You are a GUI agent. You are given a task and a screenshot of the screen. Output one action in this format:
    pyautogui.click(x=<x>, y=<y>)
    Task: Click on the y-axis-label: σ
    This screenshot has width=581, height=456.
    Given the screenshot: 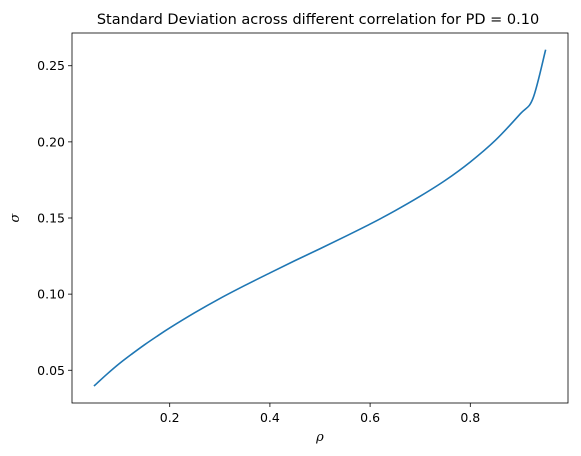 What is the action you would take?
    pyautogui.click(x=15, y=217)
    